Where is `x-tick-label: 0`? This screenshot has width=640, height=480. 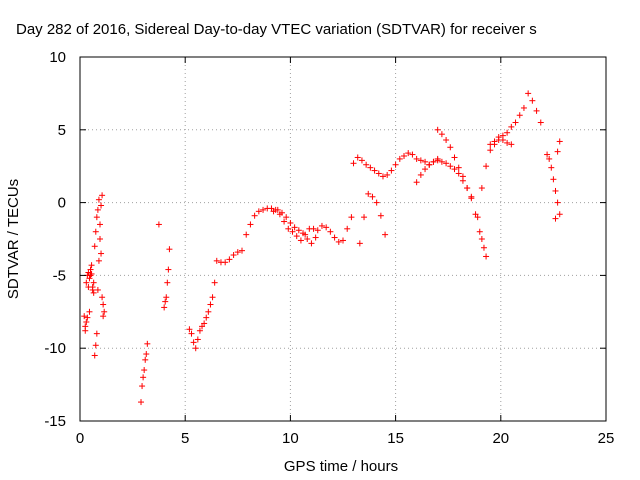 x-tick-label: 0 is located at coordinates (80, 438).